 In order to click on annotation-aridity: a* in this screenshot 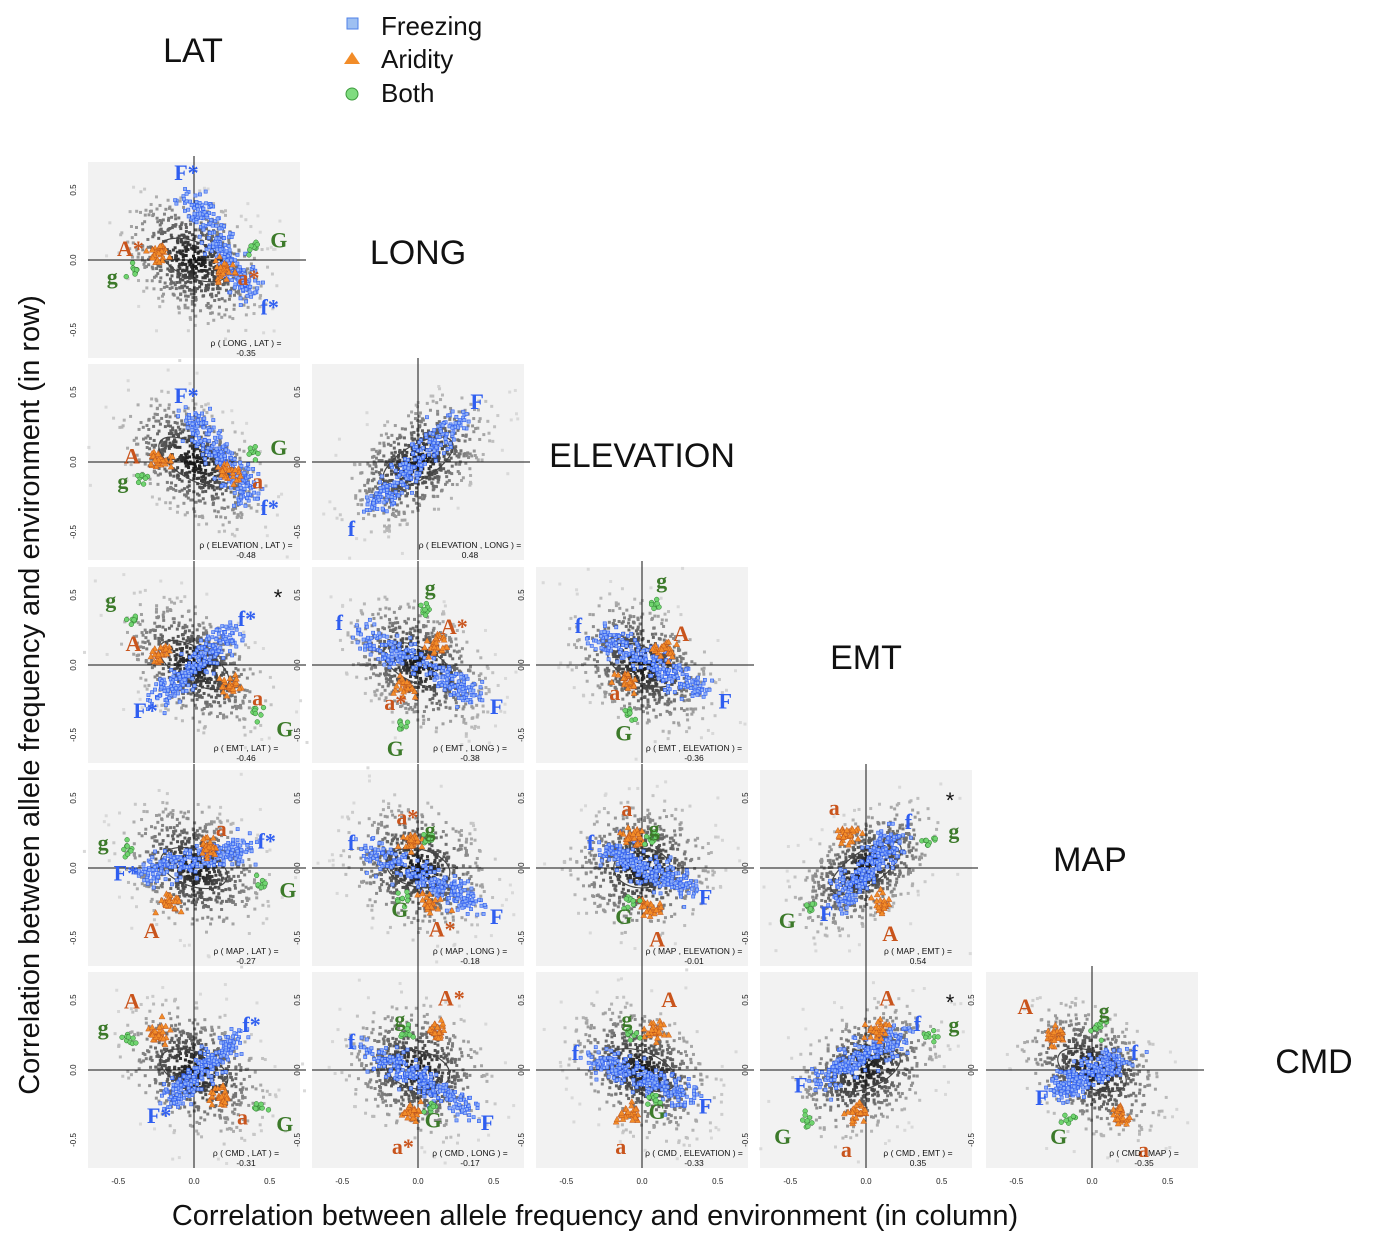, I will do `click(249, 277)`.